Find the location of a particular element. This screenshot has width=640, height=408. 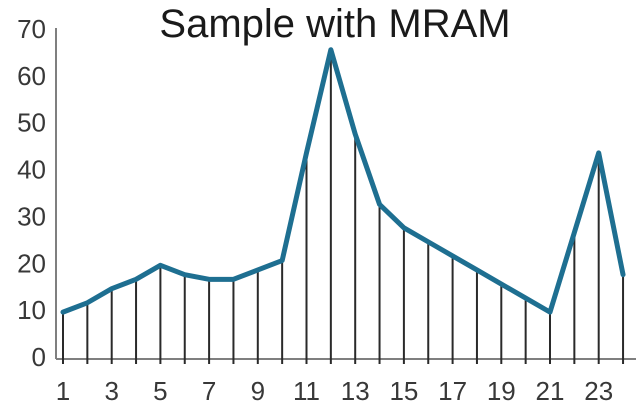

x-axis-tick-label: 23 is located at coordinates (598, 391).